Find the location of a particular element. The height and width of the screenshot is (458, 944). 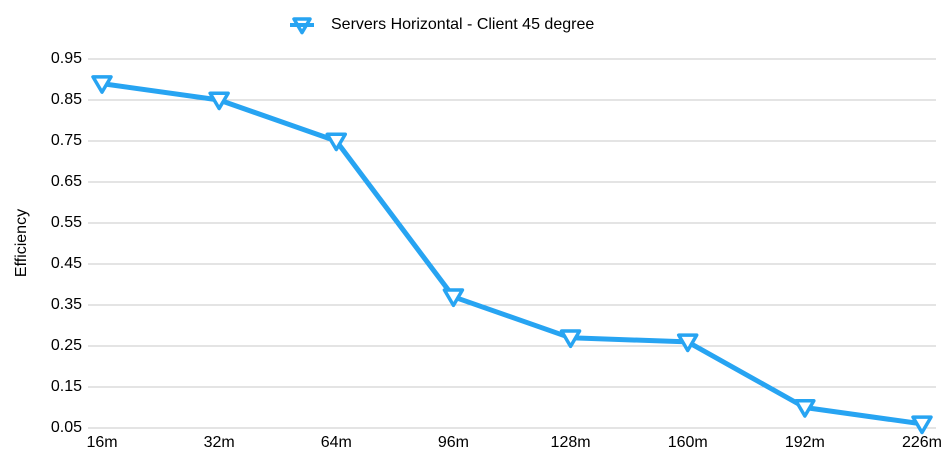

y-tick-label: 0.05 is located at coordinates (66, 427).